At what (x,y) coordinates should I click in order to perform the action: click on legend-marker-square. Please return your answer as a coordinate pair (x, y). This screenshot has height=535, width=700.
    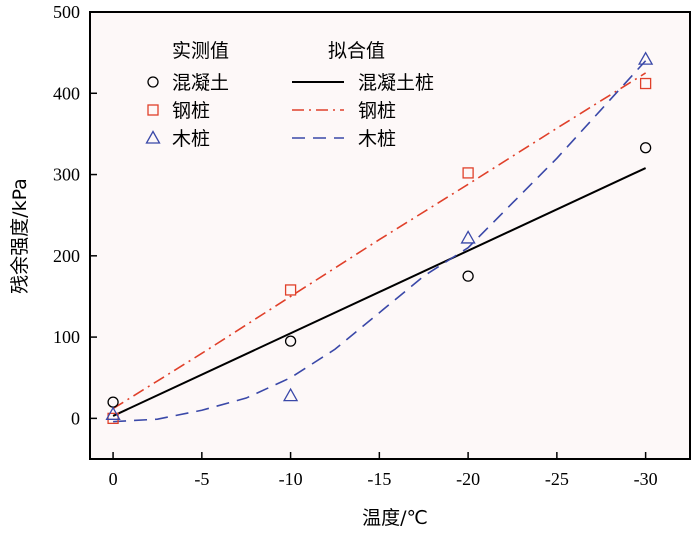
    Looking at the image, I should click on (153, 110).